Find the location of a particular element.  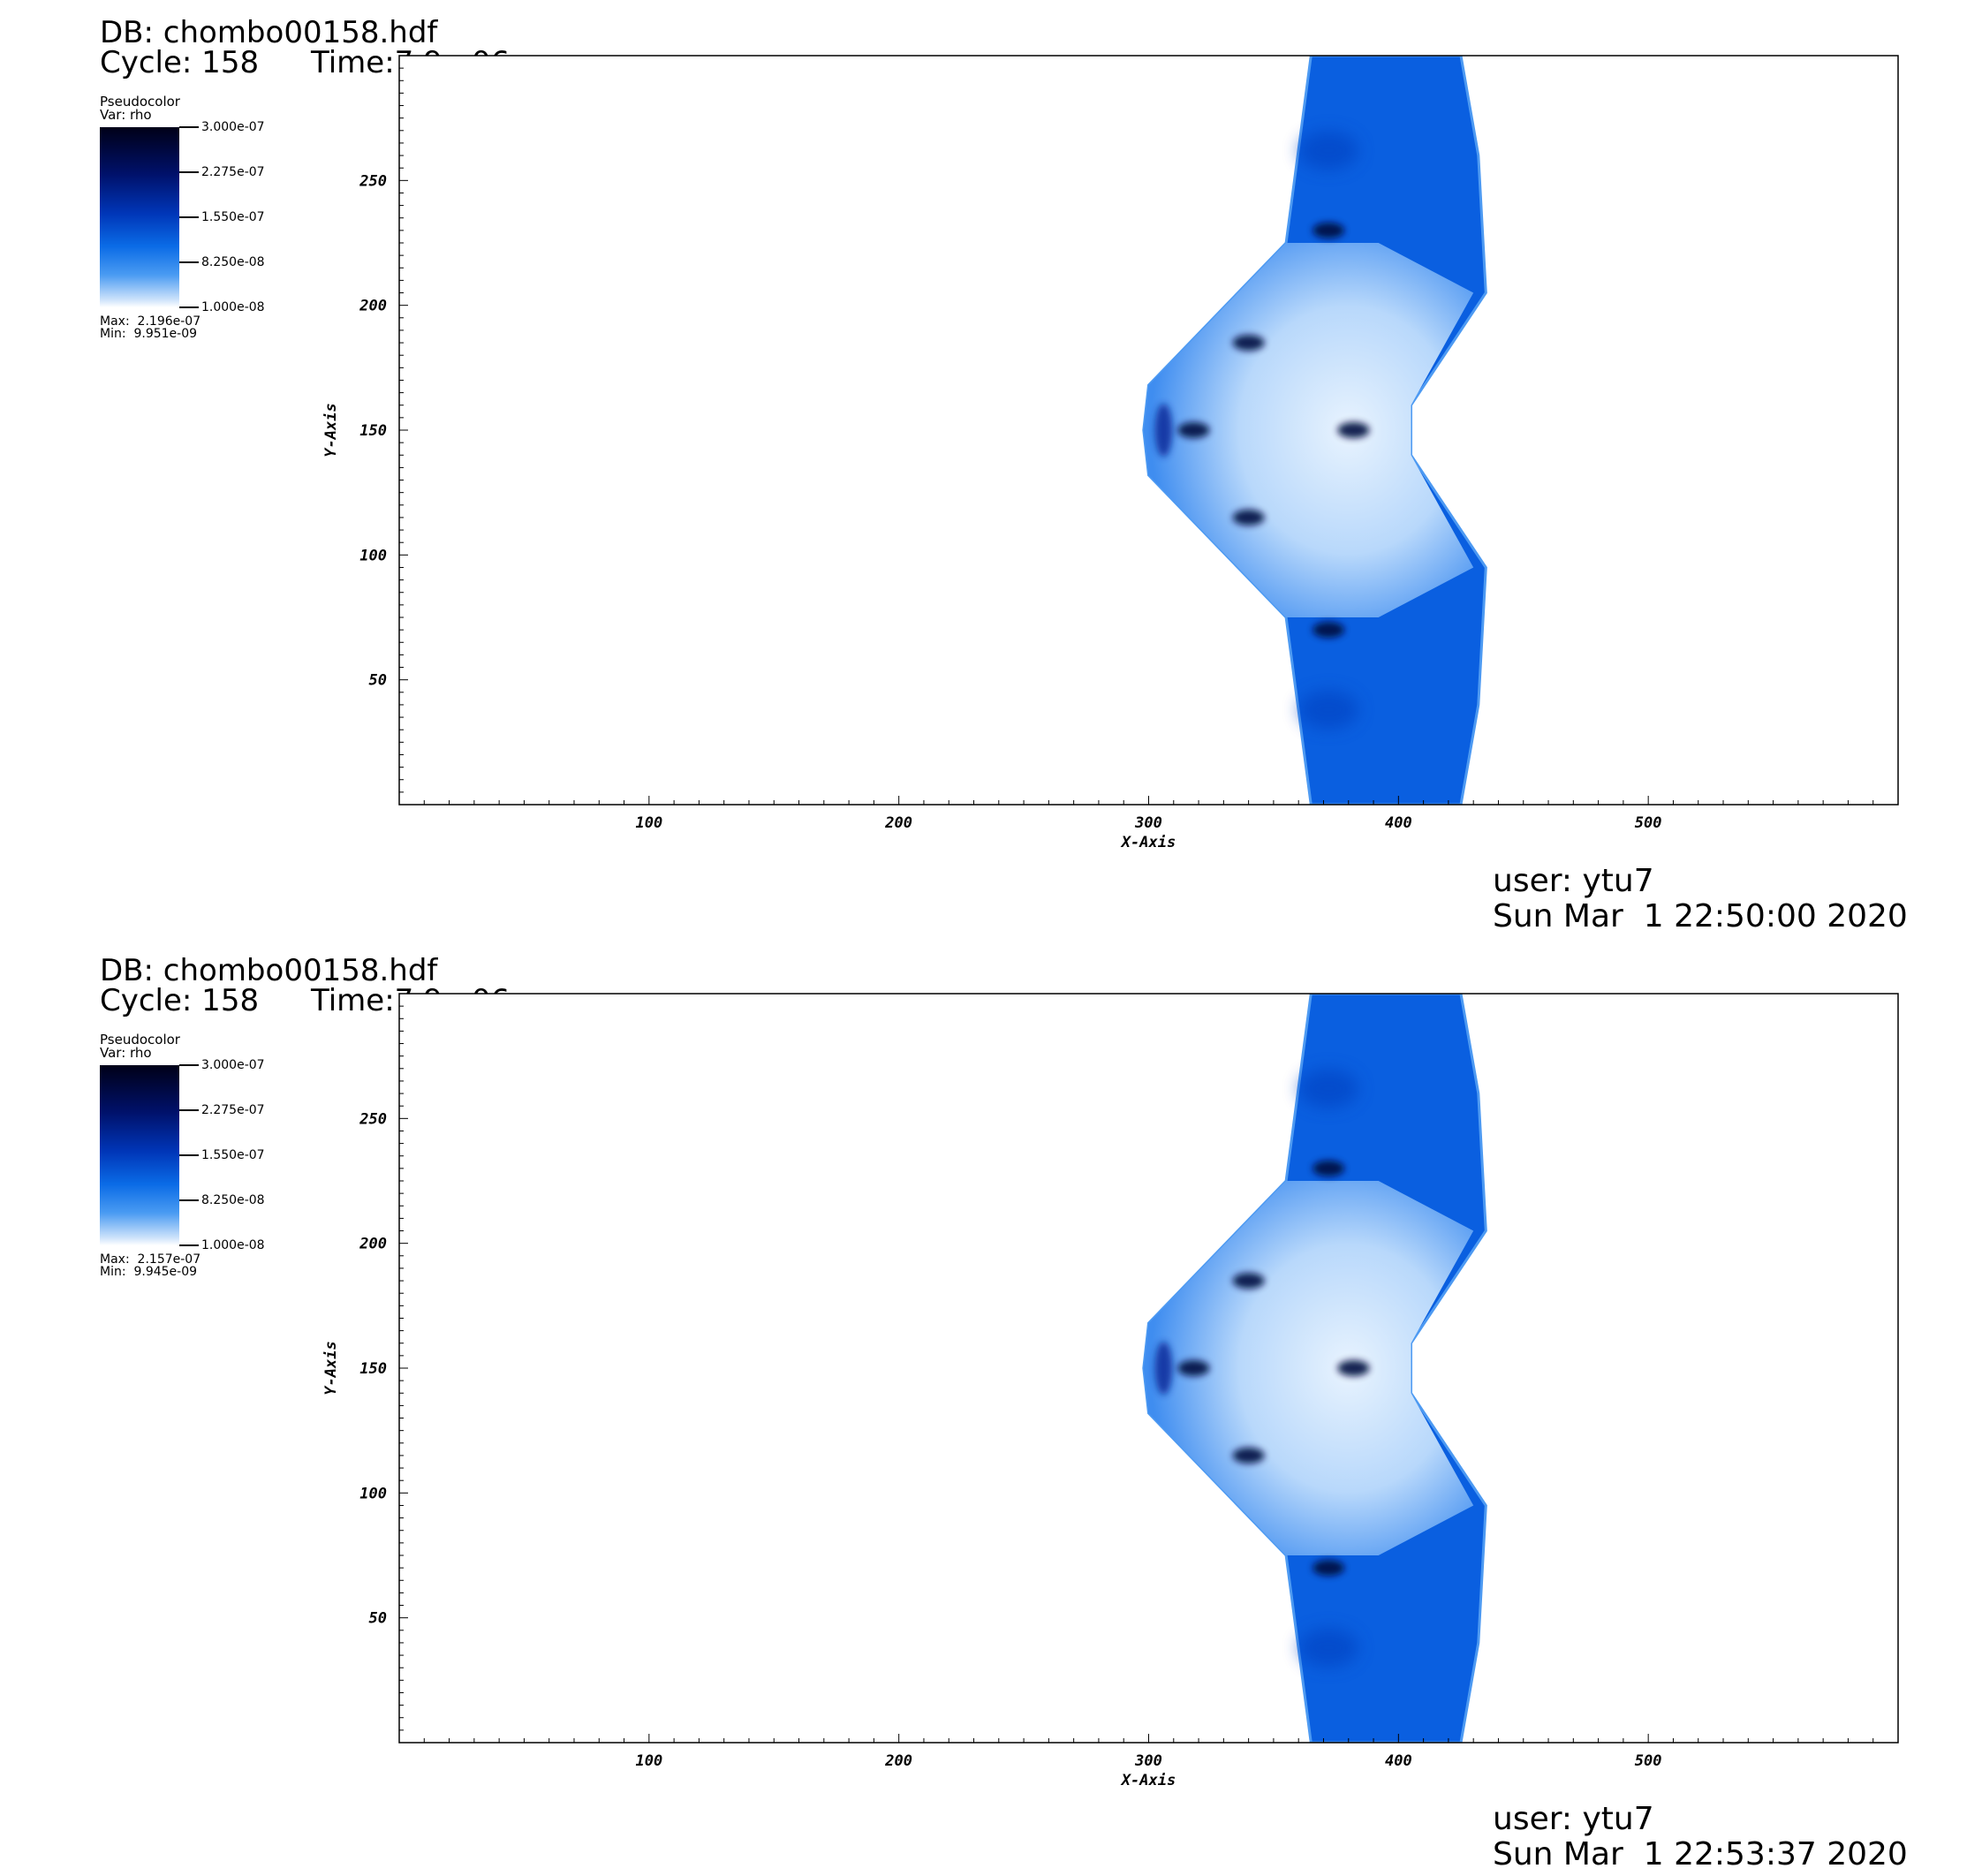

date-label: Sun Mar 1 22:50:00 2020 is located at coordinates (1701, 916).